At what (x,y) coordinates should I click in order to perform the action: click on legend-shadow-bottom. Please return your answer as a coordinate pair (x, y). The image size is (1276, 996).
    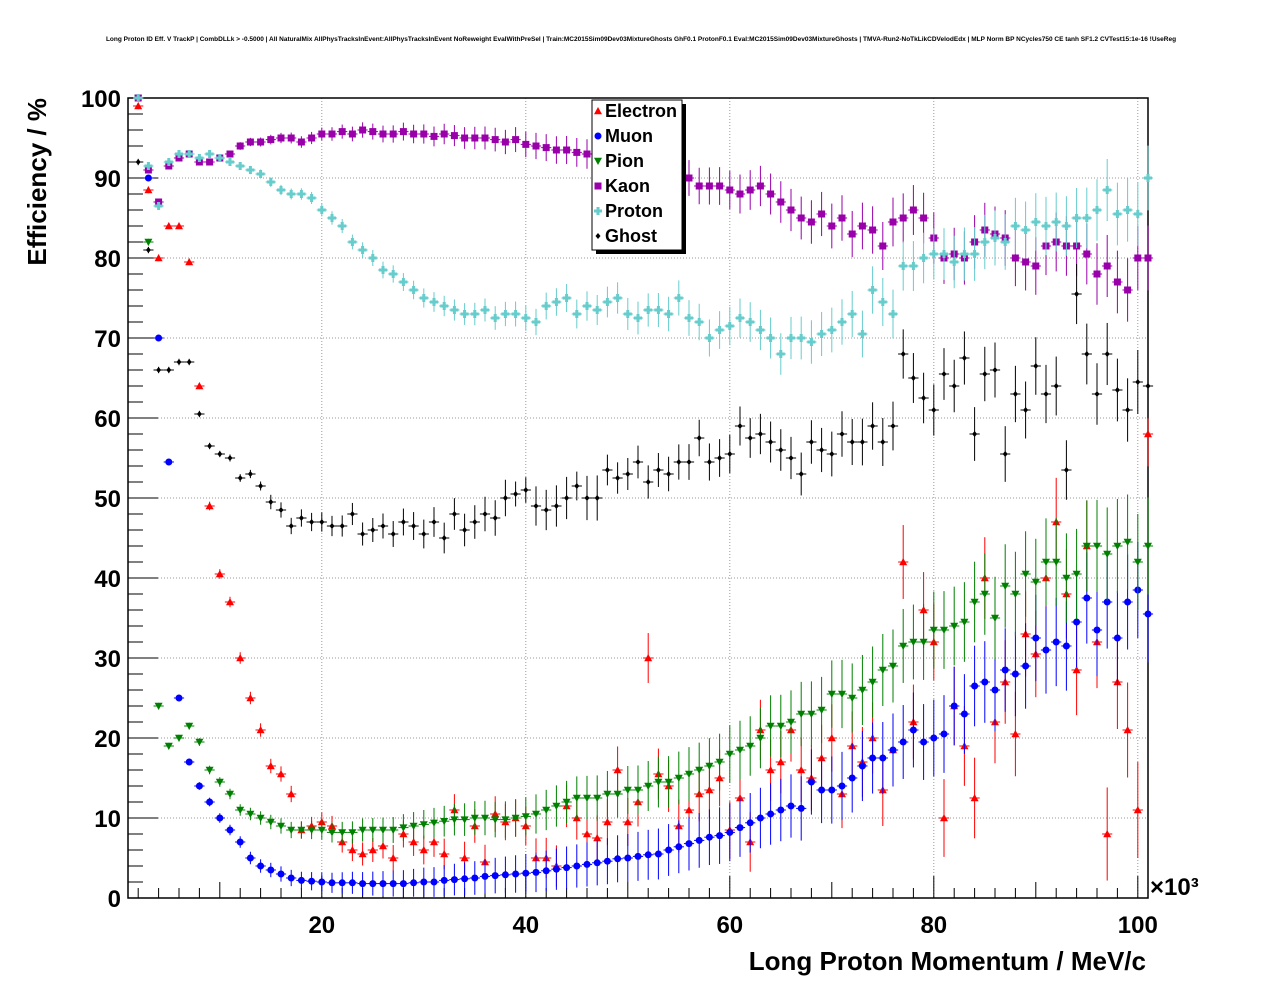
    Looking at the image, I should click on (641, 252).